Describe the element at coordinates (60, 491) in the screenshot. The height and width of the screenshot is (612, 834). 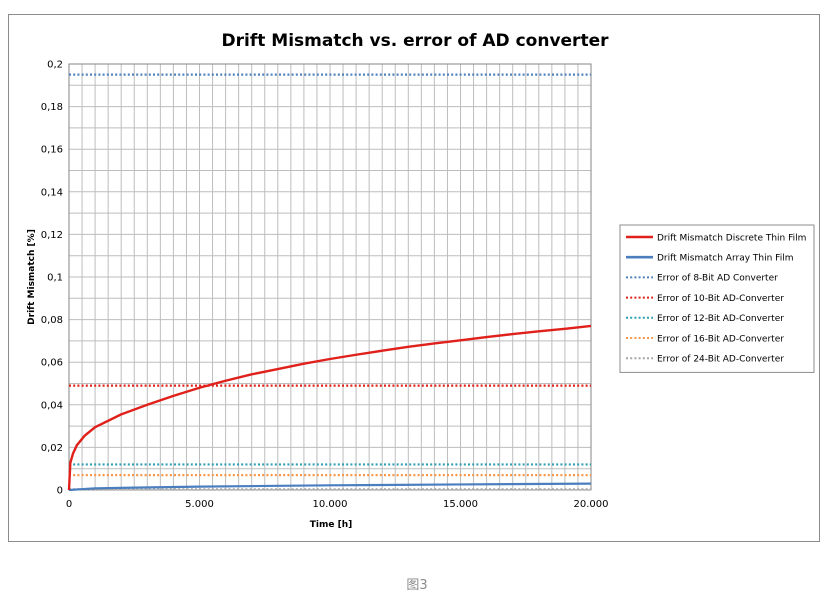
I see `y-tick-label: 0` at that location.